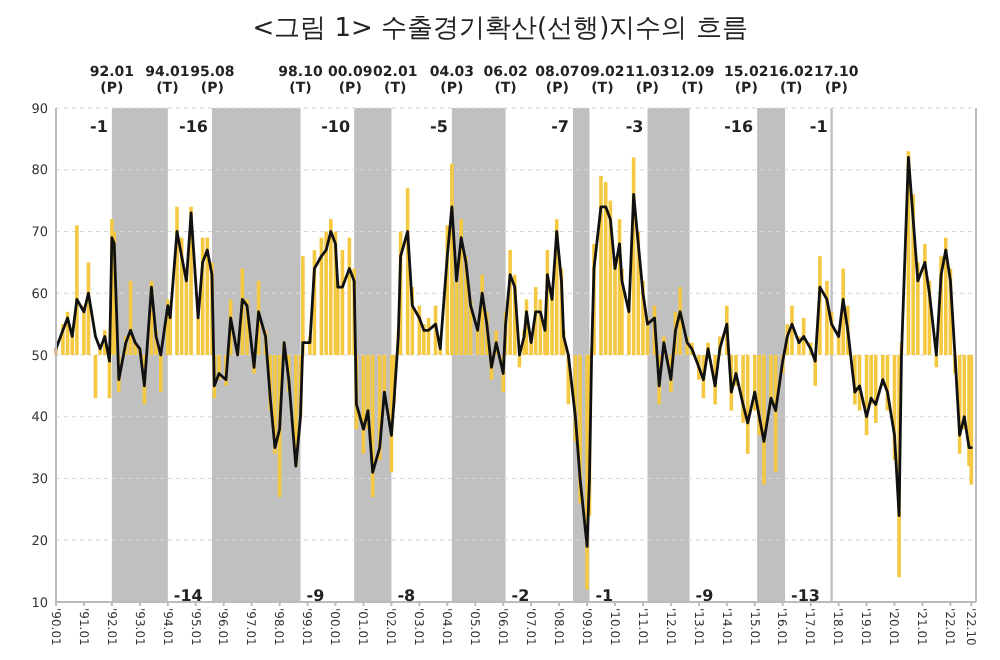  What do you see at coordinates (439, 127) in the screenshot?
I see `annotation: -5` at bounding box center [439, 127].